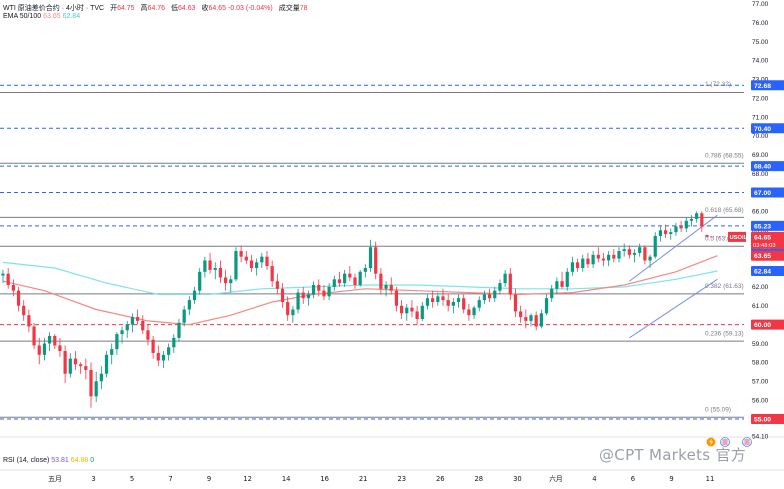  I want to click on ema-legend: EMA 50/100 63.65 62.84, so click(41, 16).